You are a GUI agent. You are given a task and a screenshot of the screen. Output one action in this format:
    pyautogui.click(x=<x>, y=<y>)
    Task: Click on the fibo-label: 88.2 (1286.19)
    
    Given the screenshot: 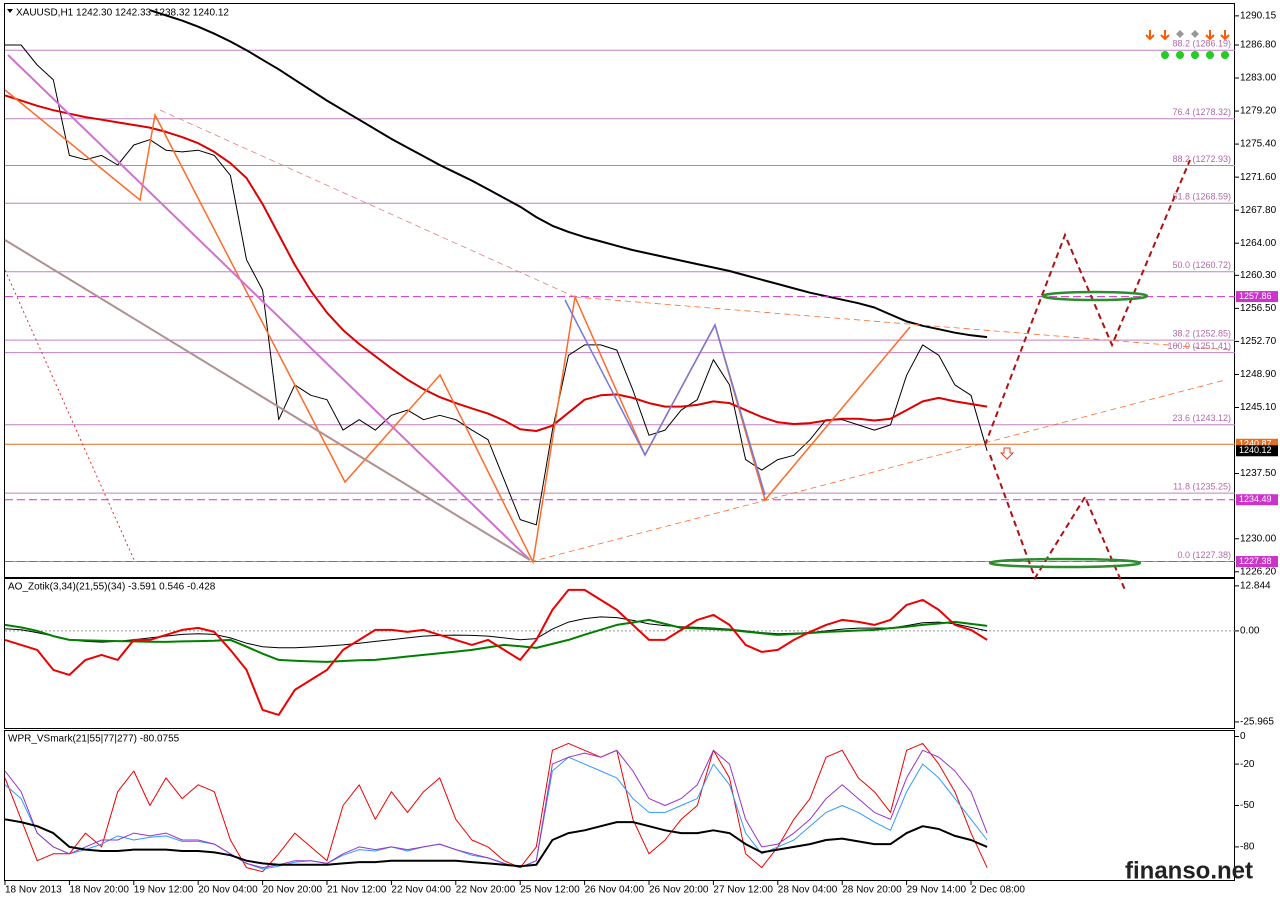 What is the action you would take?
    pyautogui.click(x=1201, y=44)
    